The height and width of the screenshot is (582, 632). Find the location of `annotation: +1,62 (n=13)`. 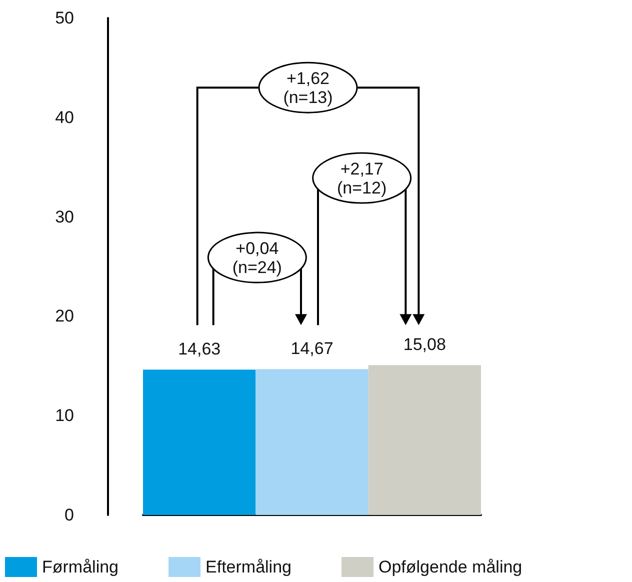

annotation: +1,62 (n=13) is located at coordinates (308, 88).